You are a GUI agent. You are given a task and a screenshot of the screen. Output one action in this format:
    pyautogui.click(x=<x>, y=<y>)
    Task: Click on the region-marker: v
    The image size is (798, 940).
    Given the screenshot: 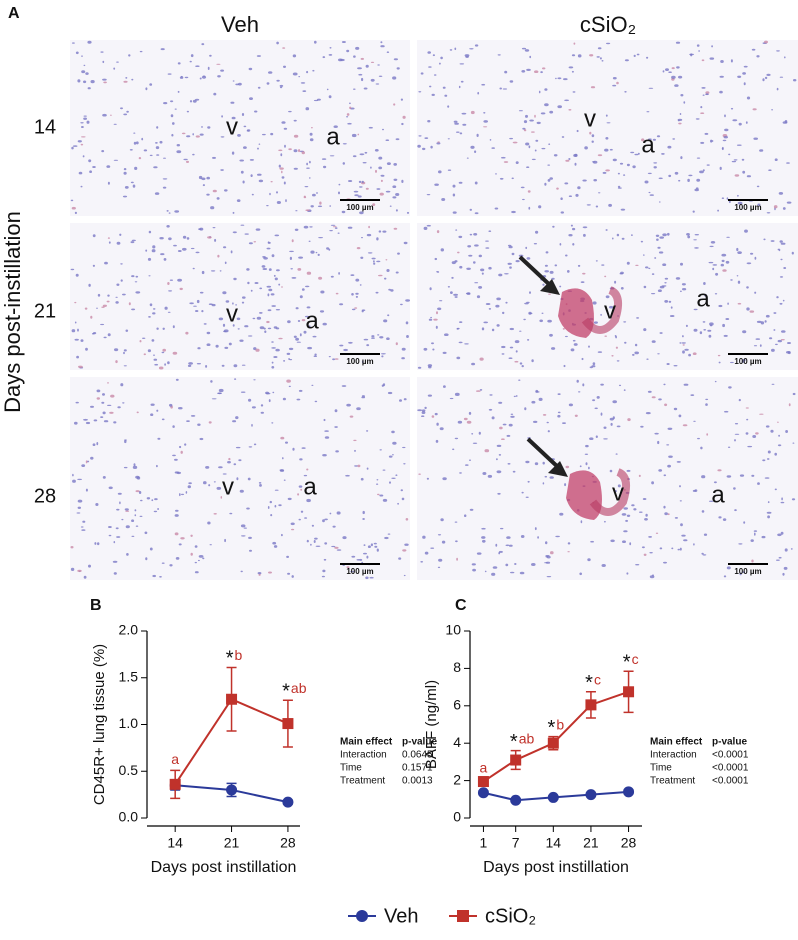 What is the action you would take?
    pyautogui.click(x=590, y=118)
    